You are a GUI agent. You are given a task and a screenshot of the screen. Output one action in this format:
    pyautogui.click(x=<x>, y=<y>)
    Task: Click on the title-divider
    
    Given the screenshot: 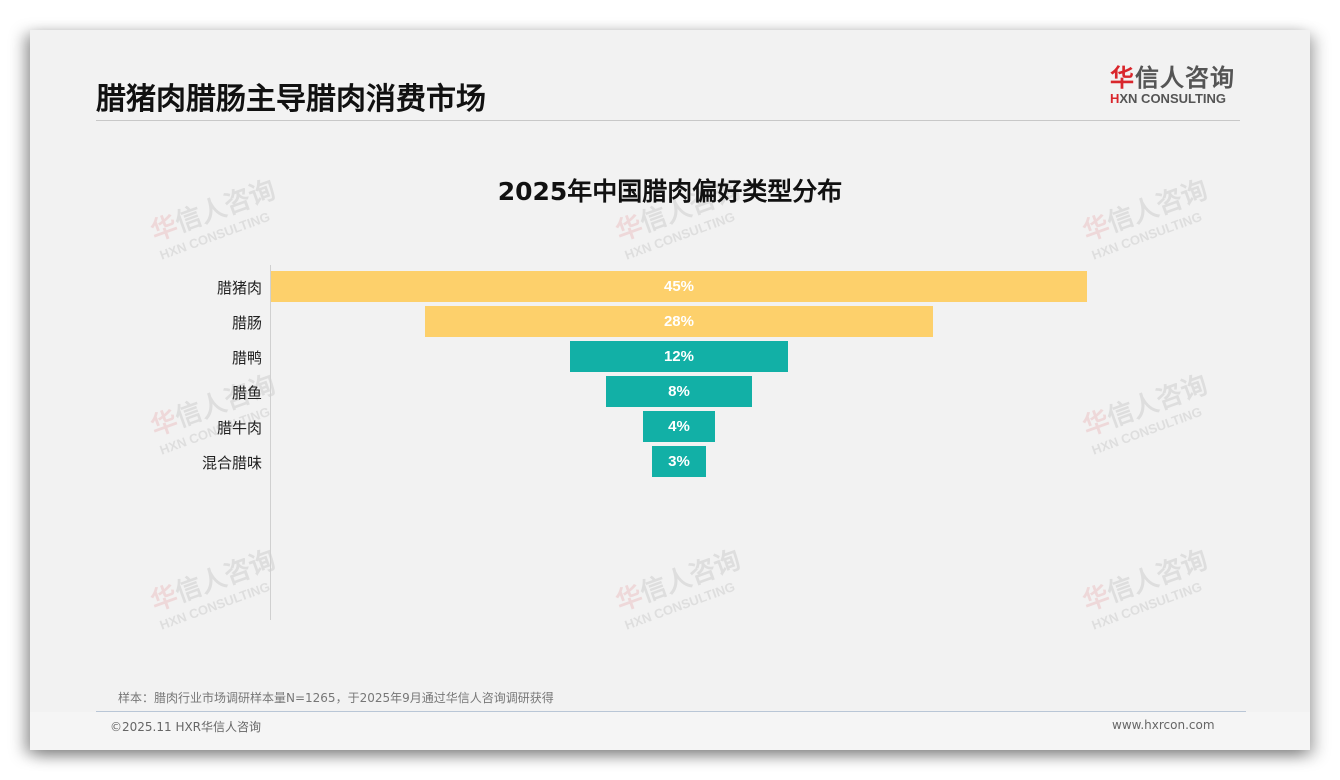 What is the action you would take?
    pyautogui.click(x=668, y=120)
    